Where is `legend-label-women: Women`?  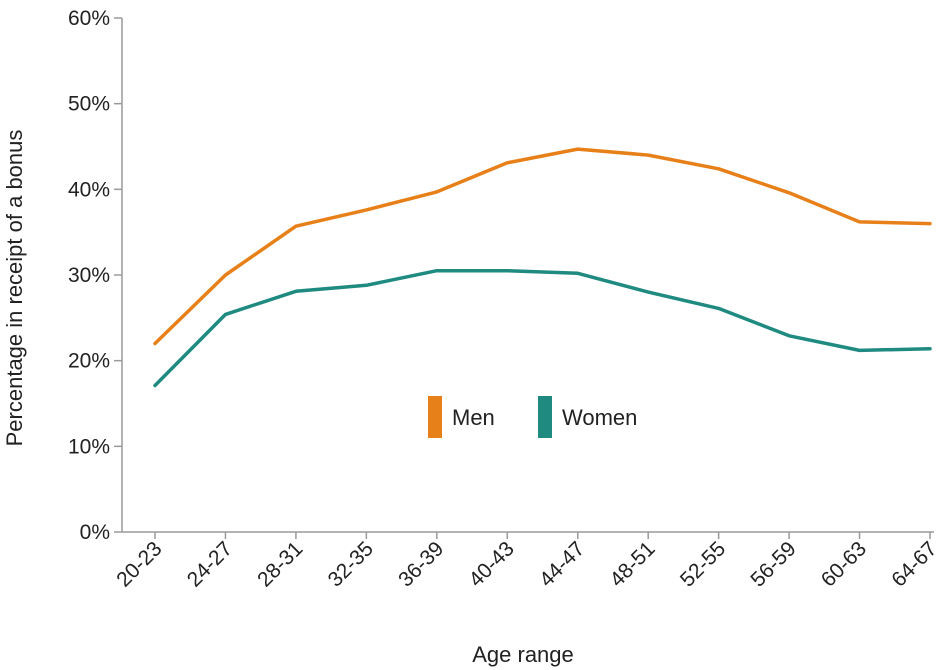
legend-label-women: Women is located at coordinates (599, 417).